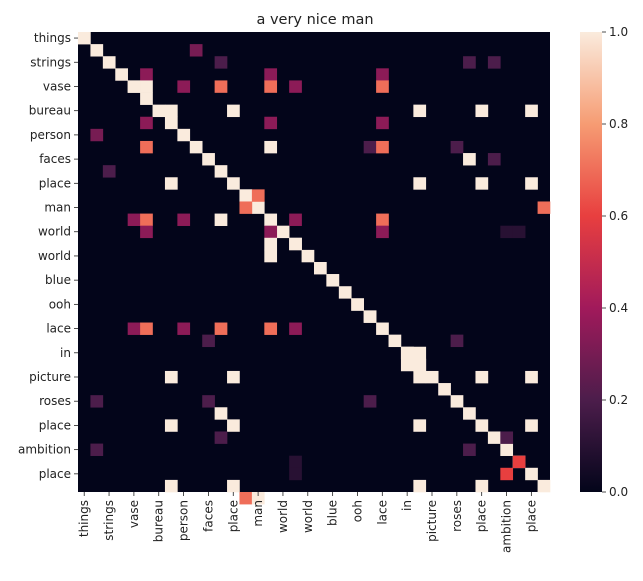 This screenshot has height=581, width=643. What do you see at coordinates (615, 262) in the screenshot?
I see `colorbar-axis: 0.0 0.2 0.4 0.6 0.8 1.0` at bounding box center [615, 262].